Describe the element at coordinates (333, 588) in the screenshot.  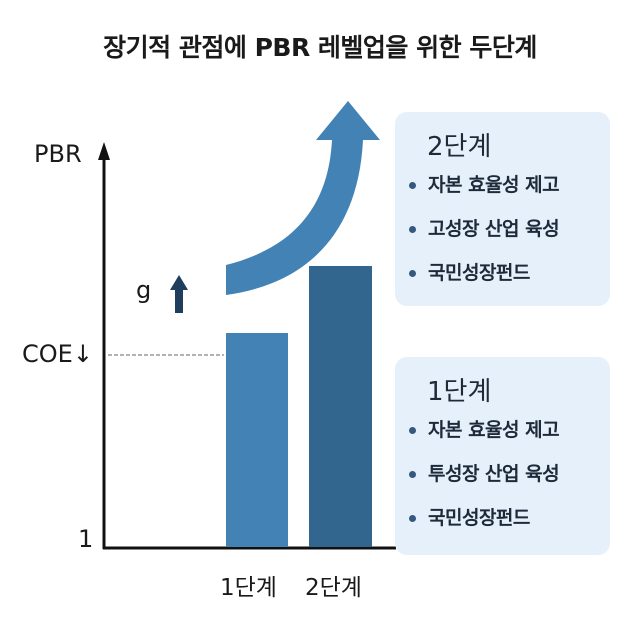
I see `x-label-stage-2: 2단계` at that location.